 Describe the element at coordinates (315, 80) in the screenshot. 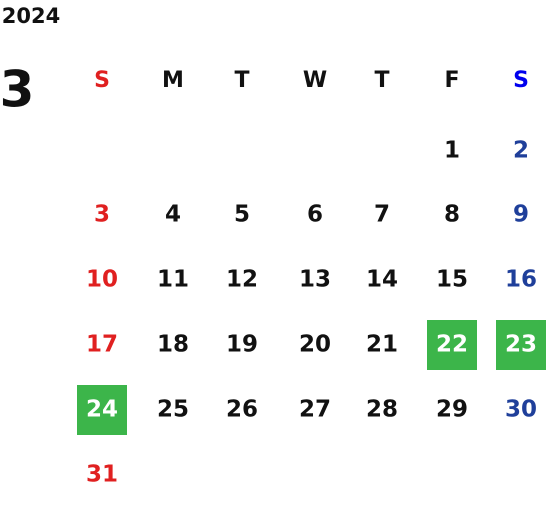

I see `weekday-header: W` at that location.